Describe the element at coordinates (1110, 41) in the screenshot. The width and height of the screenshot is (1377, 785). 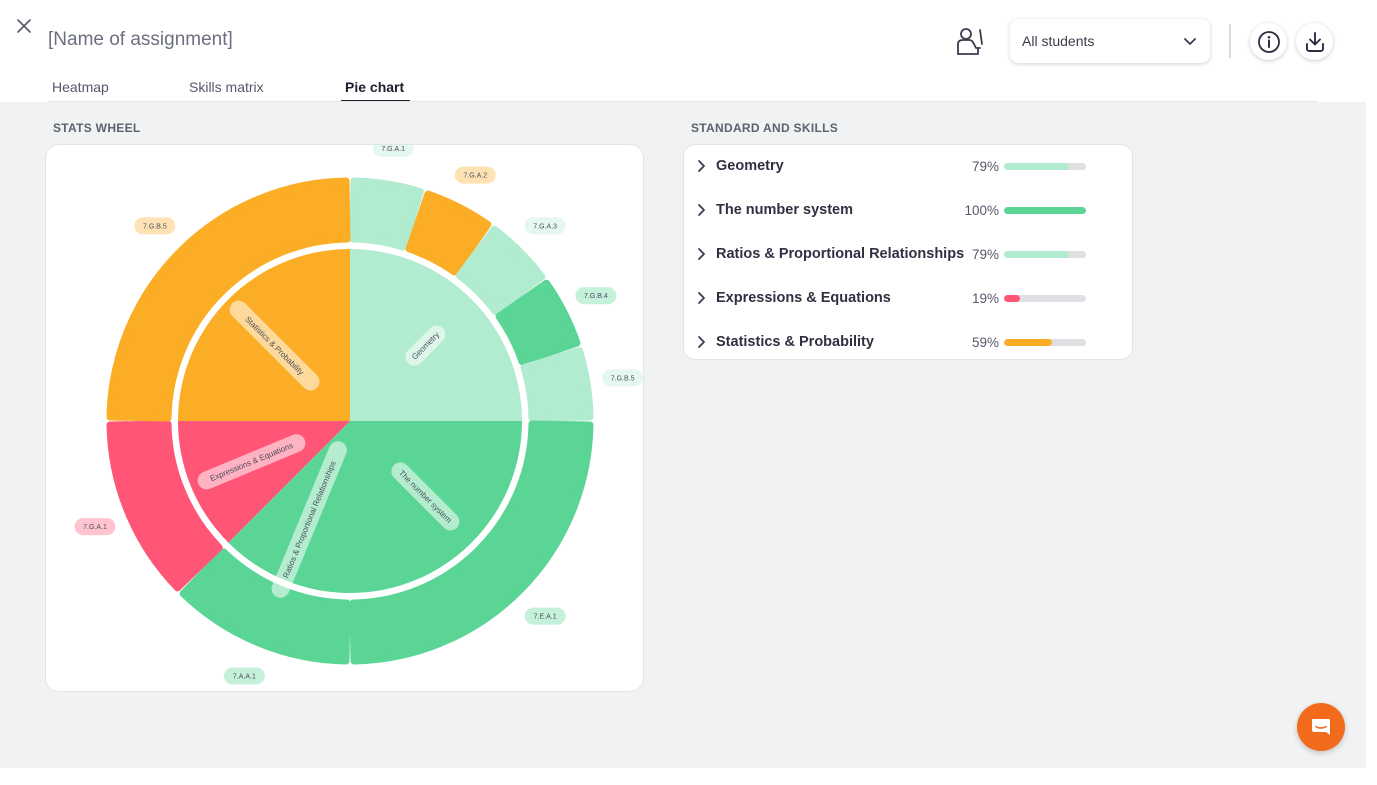
I see `student-filter-select: All students` at that location.